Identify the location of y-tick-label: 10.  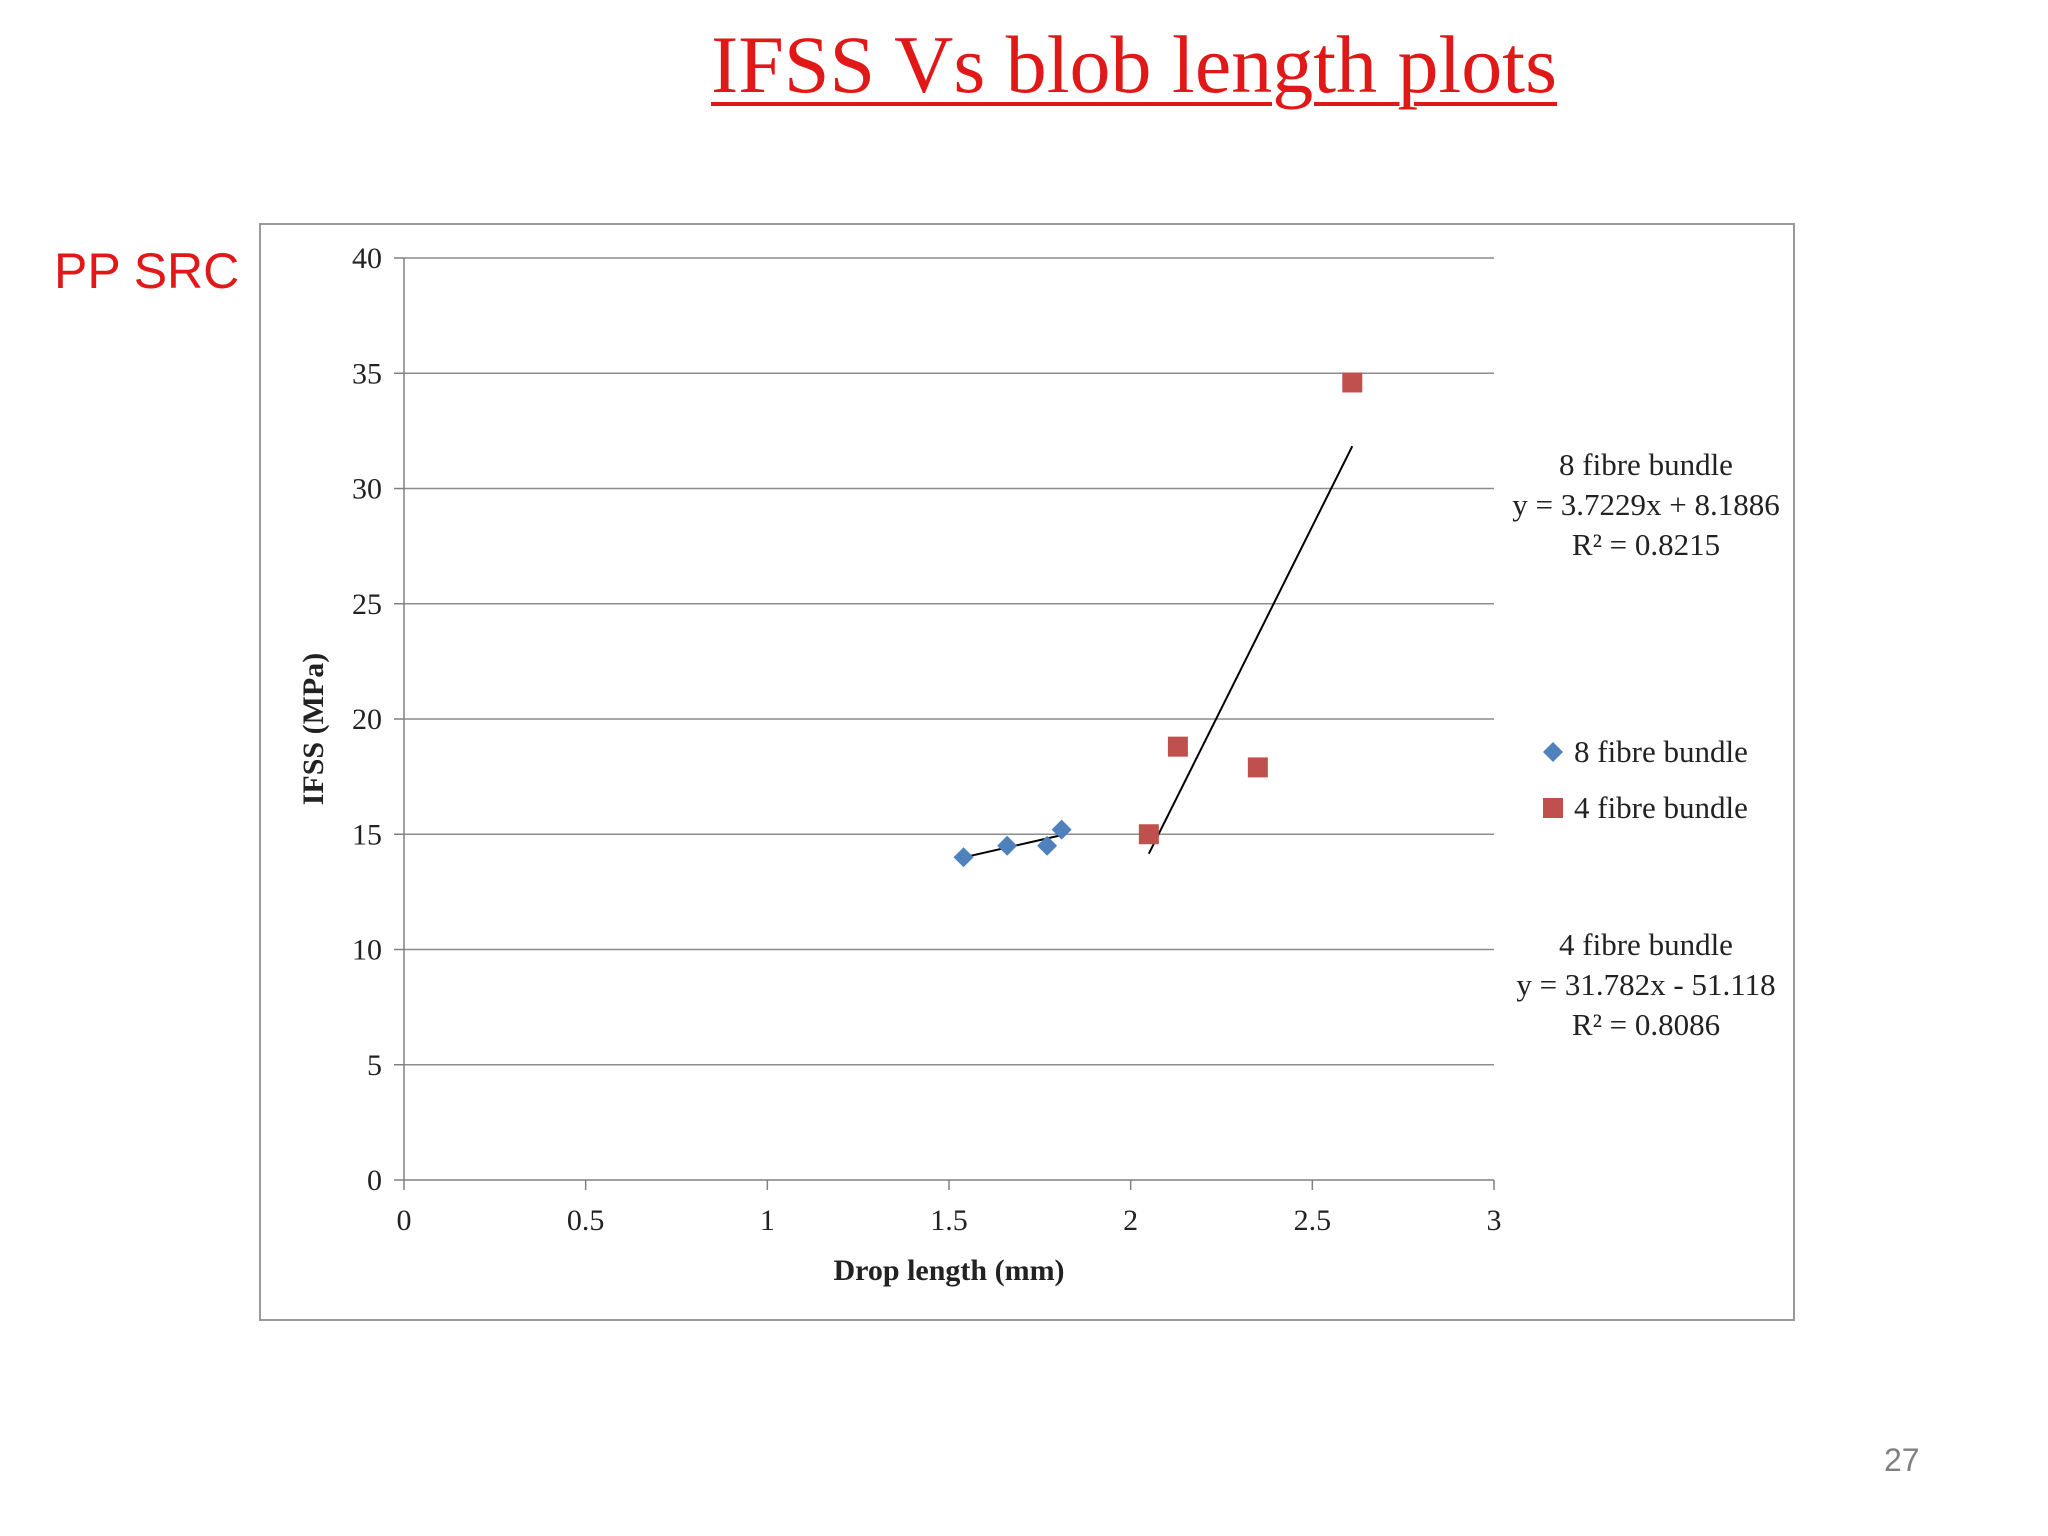
(367, 950).